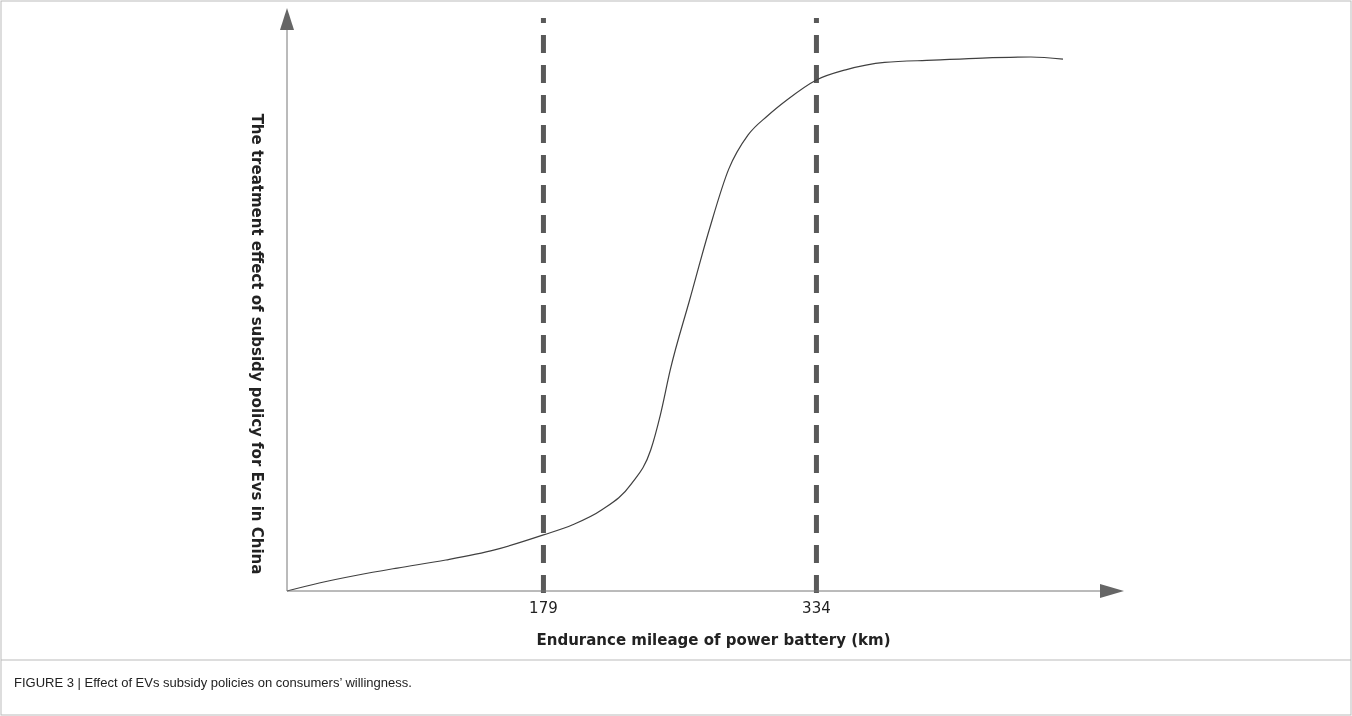 The height and width of the screenshot is (716, 1352). Describe the element at coordinates (816, 608) in the screenshot. I see `x-tick-label: 334` at that location.